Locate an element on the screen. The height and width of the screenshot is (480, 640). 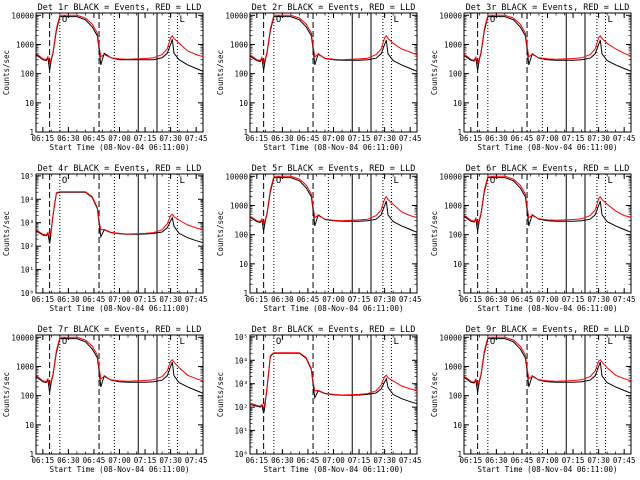
panel-title: Det 3r BLACK = Events, RED = LLD is located at coordinates (548, 8).